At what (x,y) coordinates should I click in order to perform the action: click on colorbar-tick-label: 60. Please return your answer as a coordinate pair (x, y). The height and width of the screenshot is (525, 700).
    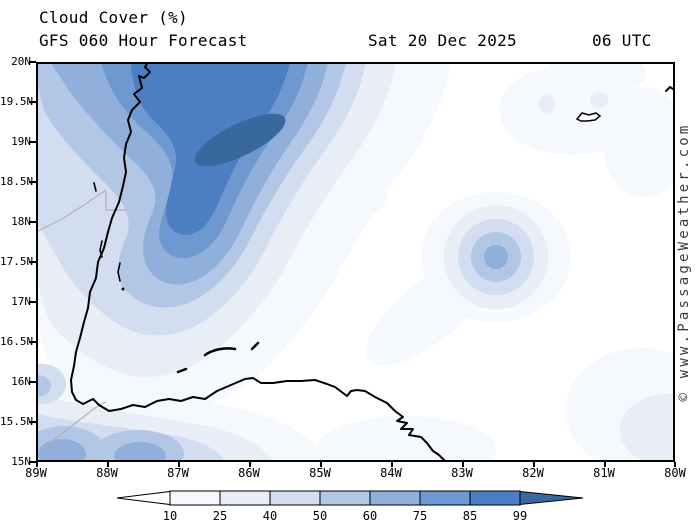
    Looking at the image, I should click on (370, 516).